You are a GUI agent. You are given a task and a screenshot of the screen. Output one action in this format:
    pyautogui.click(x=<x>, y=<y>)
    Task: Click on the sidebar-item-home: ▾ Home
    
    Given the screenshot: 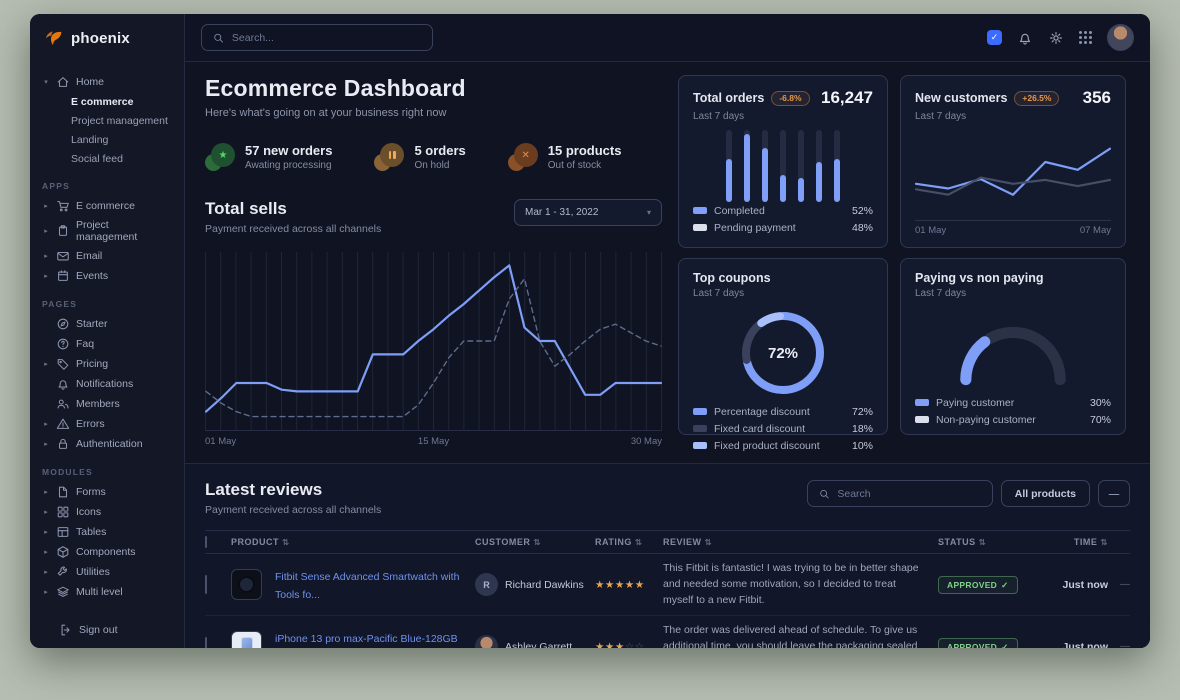 What is the action you would take?
    pyautogui.click(x=107, y=82)
    